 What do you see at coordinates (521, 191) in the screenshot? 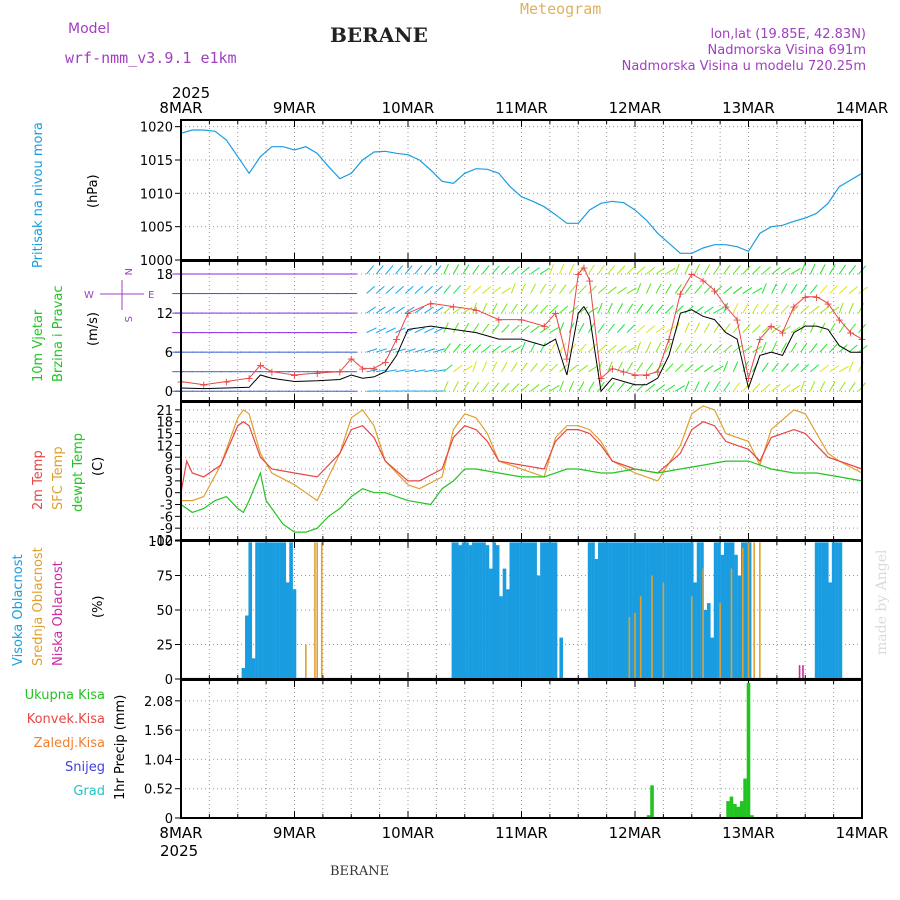
I see `pressure-line` at bounding box center [521, 191].